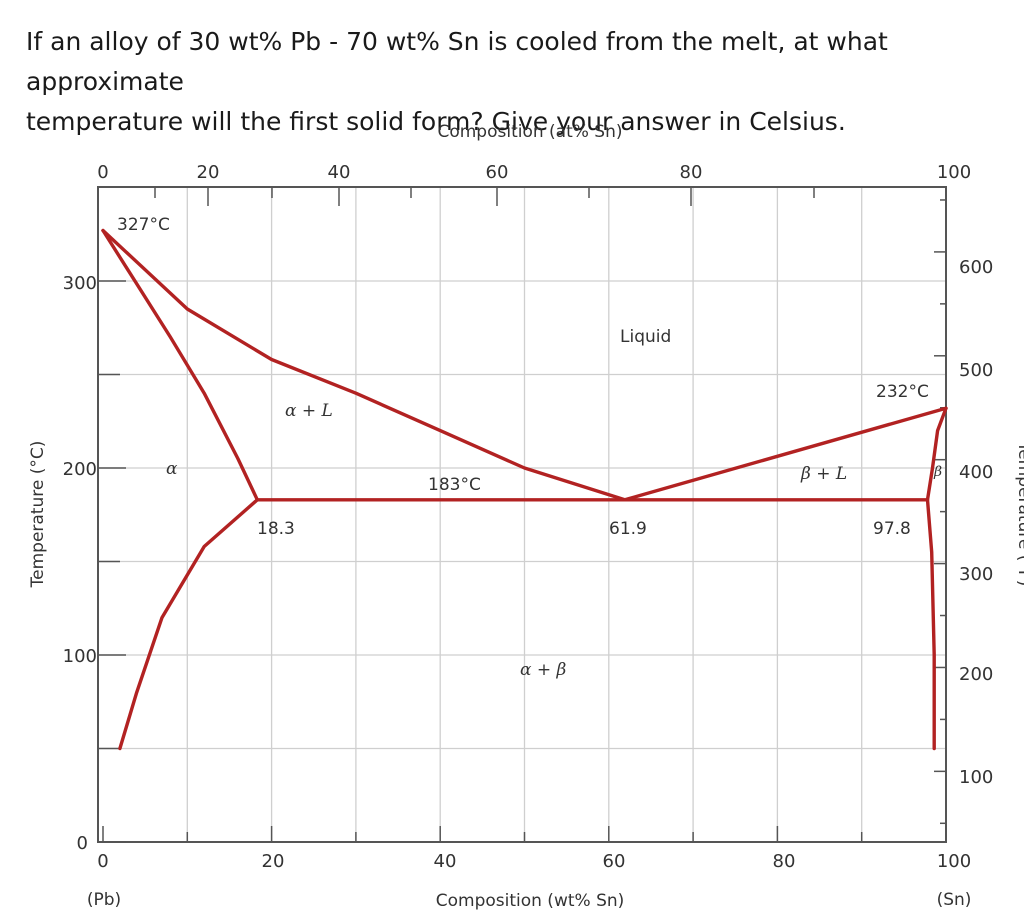 The width and height of the screenshot is (1024, 916). Describe the element at coordinates (80, 469) in the screenshot. I see `y-tick-label-200: 200` at that location.